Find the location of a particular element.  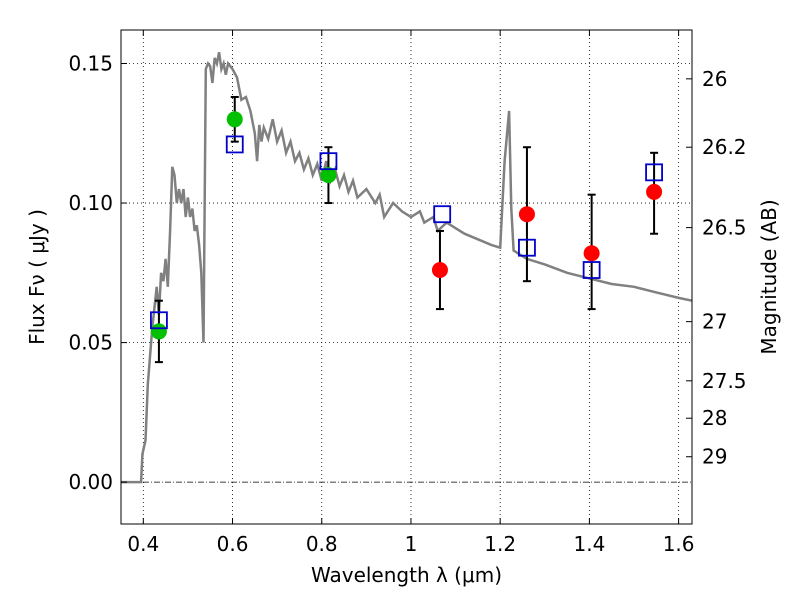

right-tick-label: 27.5 is located at coordinates (724, 381).